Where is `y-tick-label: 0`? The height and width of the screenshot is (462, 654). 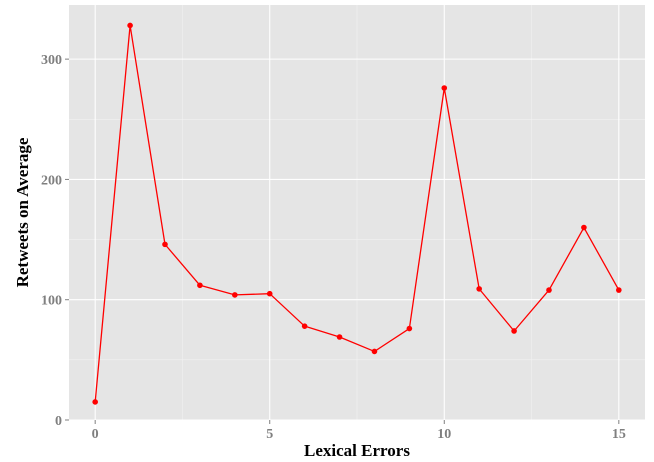 y-tick-label: 0 is located at coordinates (58, 421).